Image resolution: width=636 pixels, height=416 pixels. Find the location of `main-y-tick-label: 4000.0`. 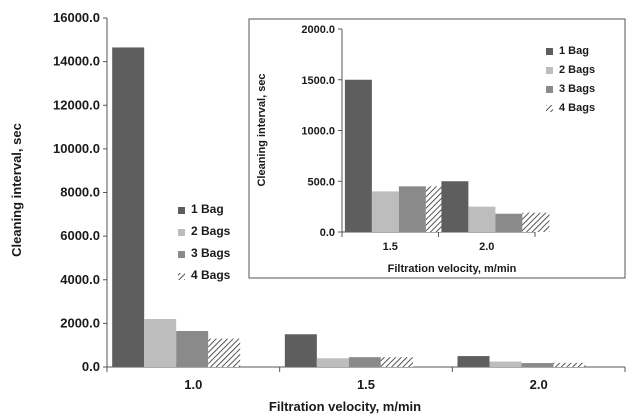

main-y-tick-label: 4000.0 is located at coordinates (80, 279).